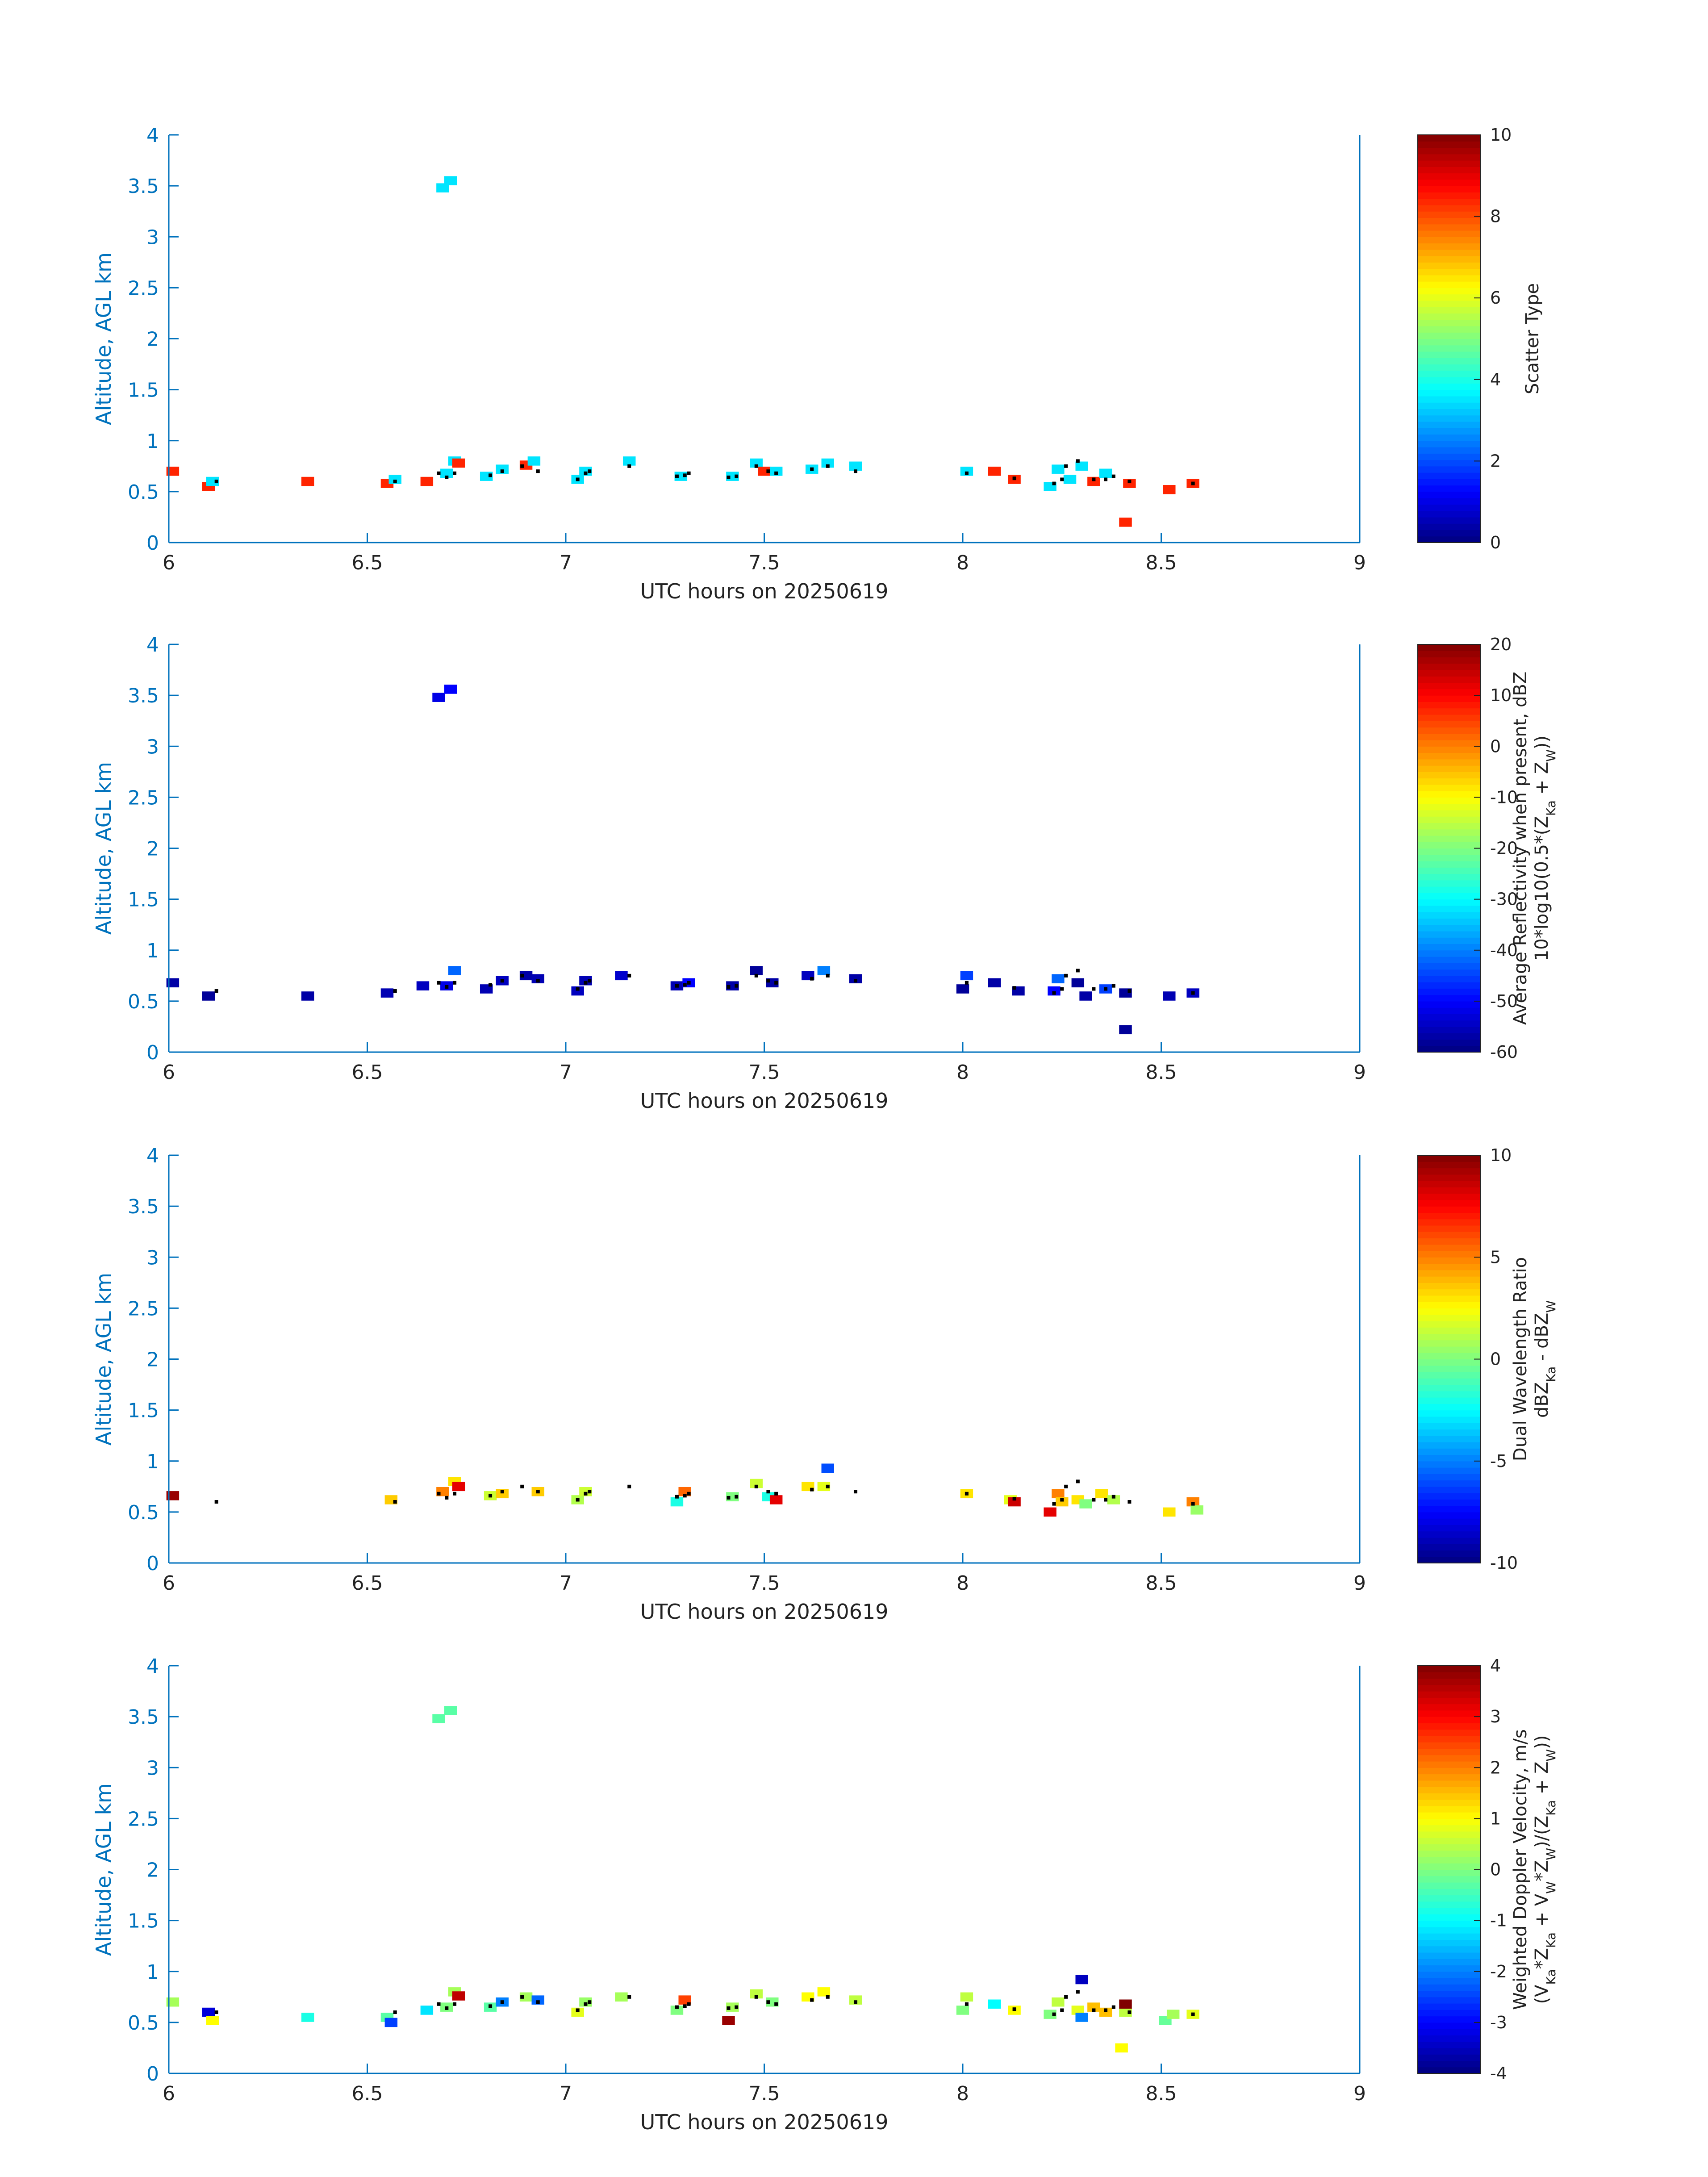  Describe the element at coordinates (143, 1921) in the screenshot. I see `y-tick-label: 1.5` at that location.